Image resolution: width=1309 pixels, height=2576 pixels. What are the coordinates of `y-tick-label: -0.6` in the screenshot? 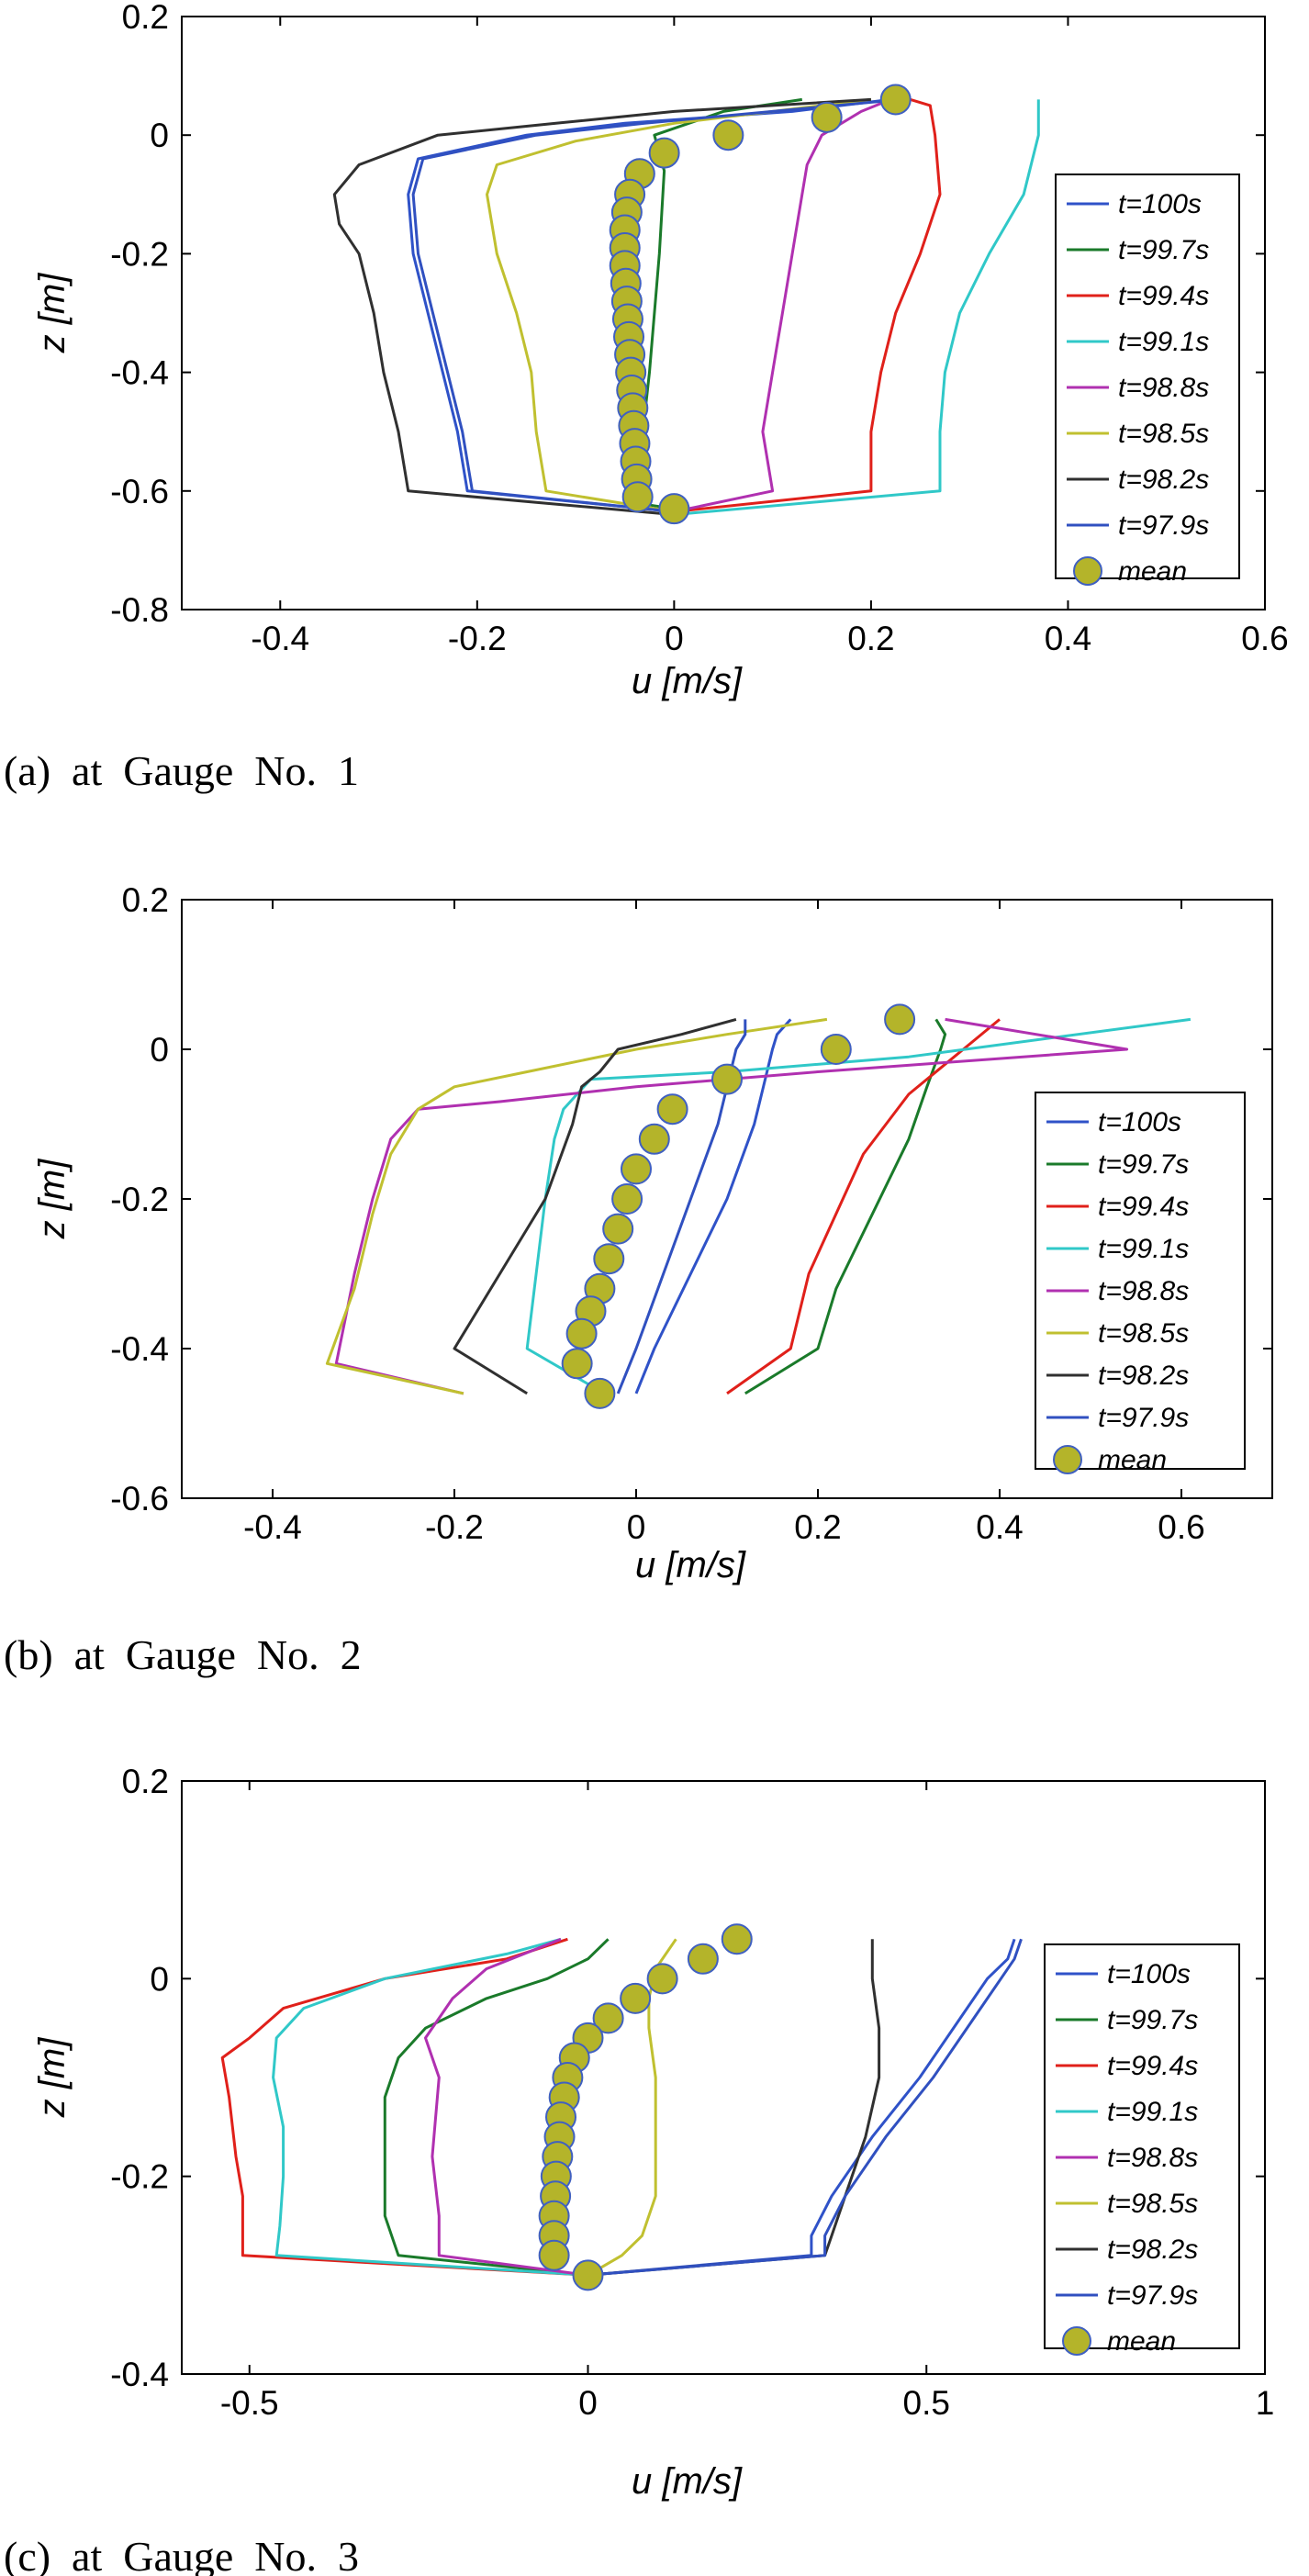 It's located at (139, 491).